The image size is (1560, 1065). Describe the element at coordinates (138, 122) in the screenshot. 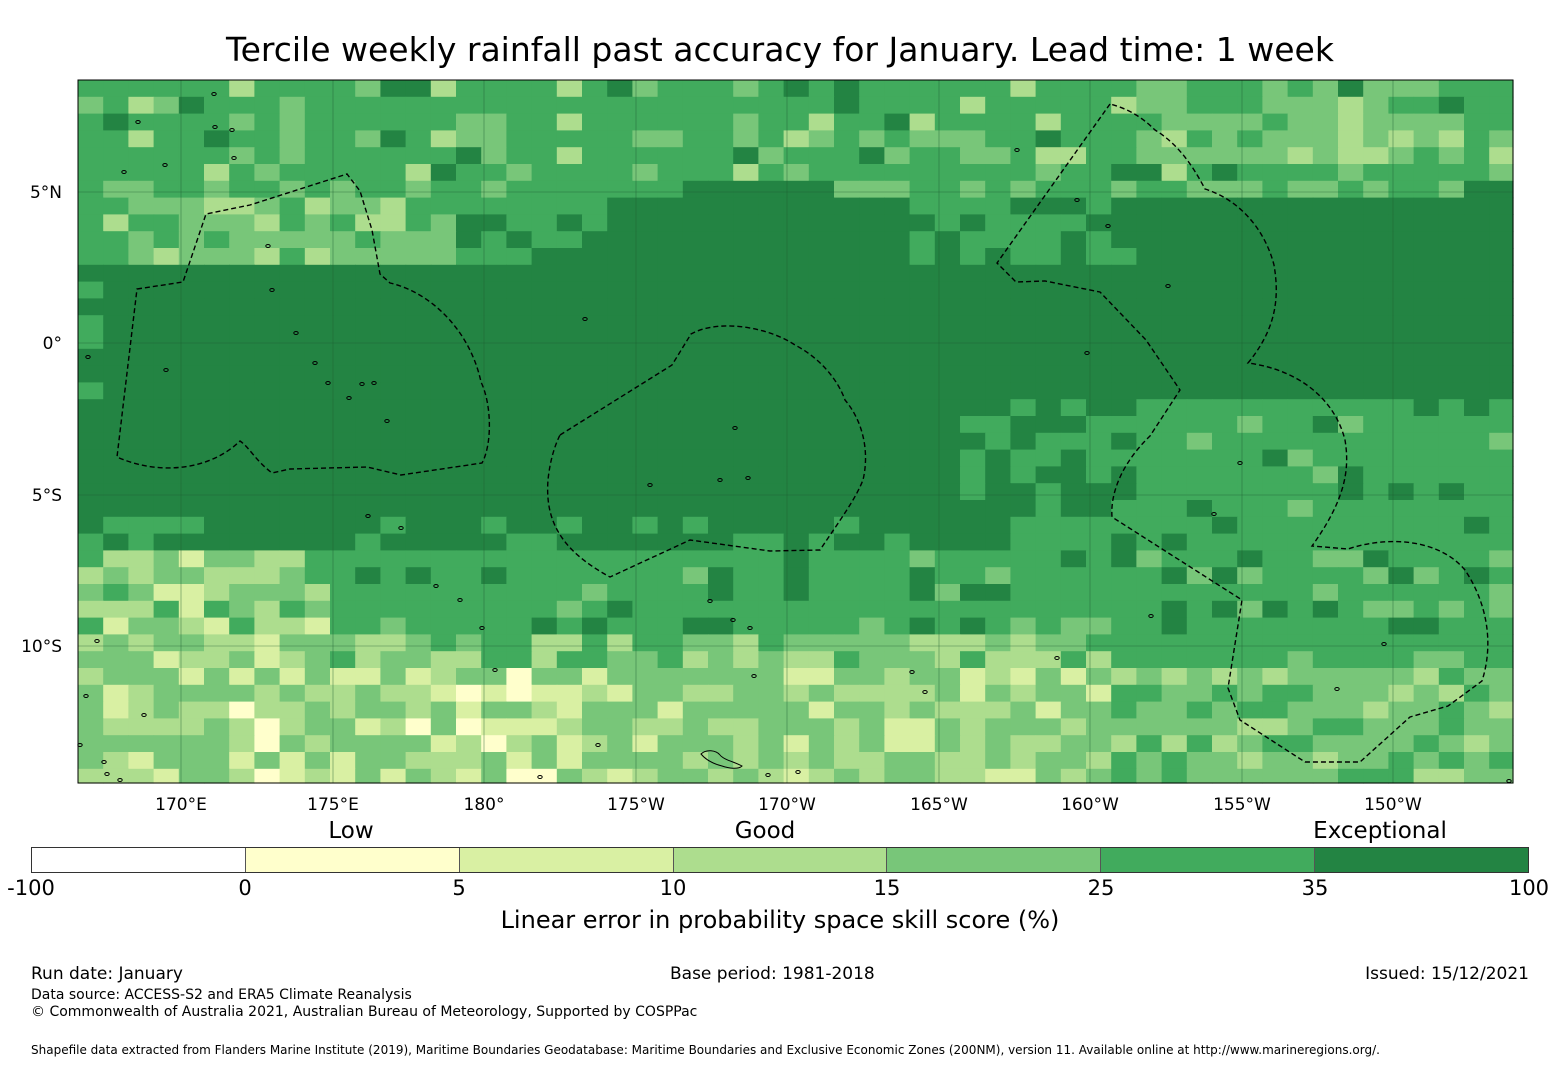

I see `island-outline` at that location.